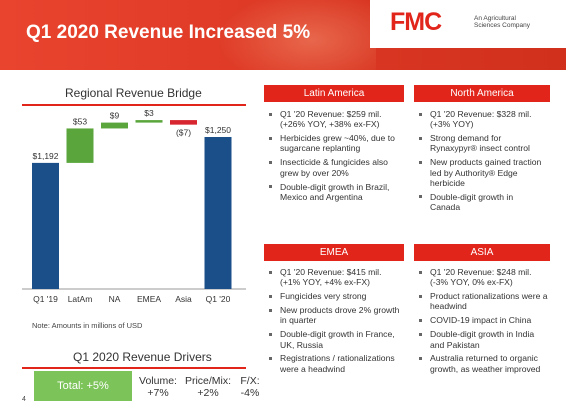  I want to click on value-label: $9, so click(115, 116).